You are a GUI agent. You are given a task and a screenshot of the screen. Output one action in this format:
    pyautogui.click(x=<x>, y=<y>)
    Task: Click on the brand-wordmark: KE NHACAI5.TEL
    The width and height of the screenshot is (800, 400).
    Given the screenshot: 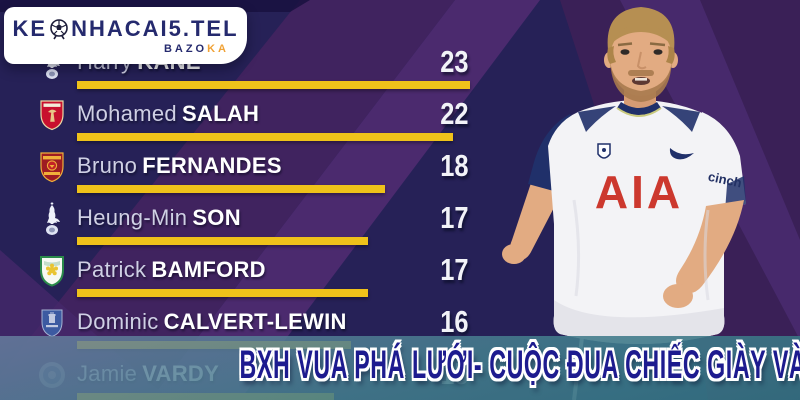 What is the action you would take?
    pyautogui.click(x=125, y=29)
    